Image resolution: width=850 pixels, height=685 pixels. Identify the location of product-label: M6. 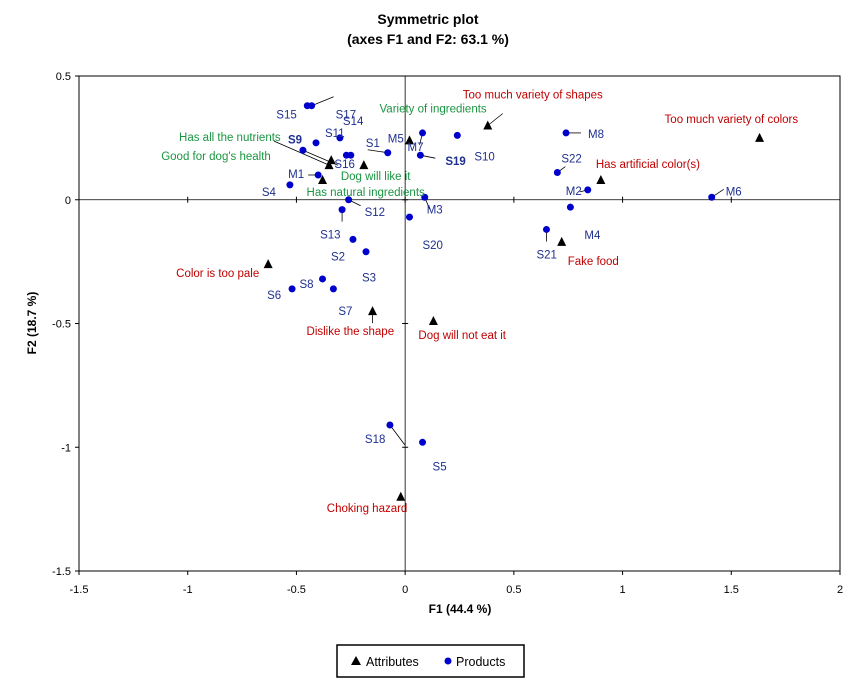
(734, 192).